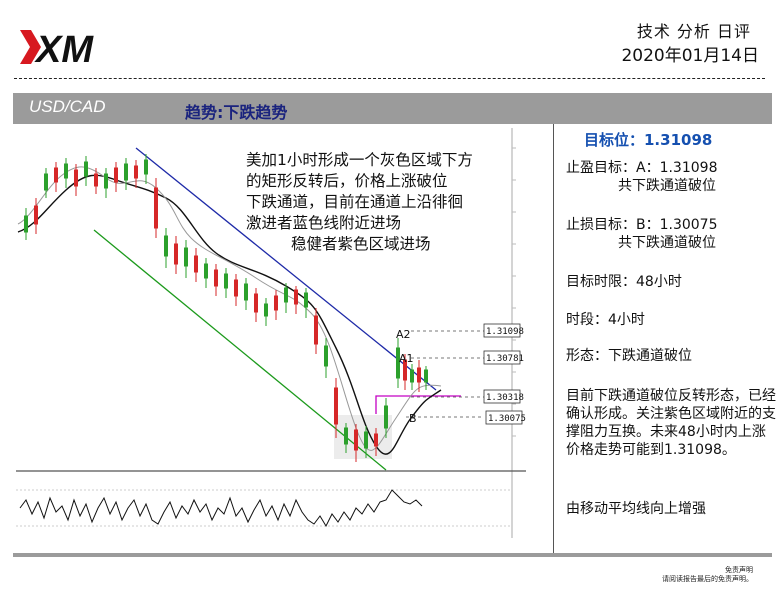 The width and height of the screenshot is (781, 597). I want to click on stop-loss: 止损目标：B：1.30075 共下跌通道破位, so click(642, 234).